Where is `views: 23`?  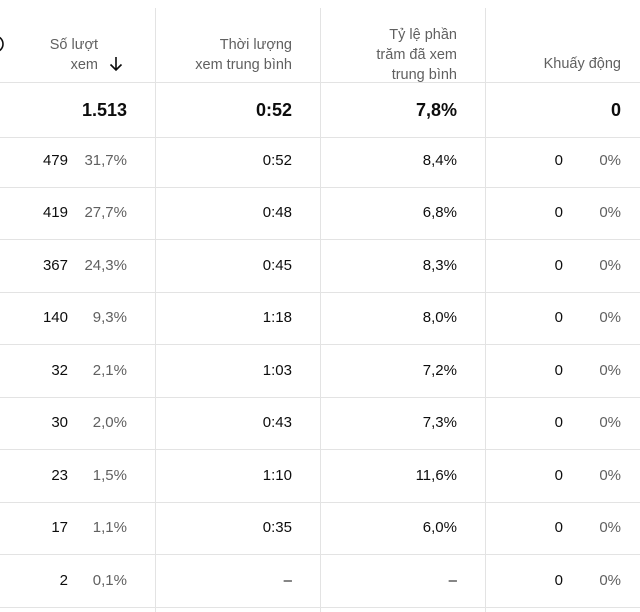
views: 23 is located at coordinates (59, 475).